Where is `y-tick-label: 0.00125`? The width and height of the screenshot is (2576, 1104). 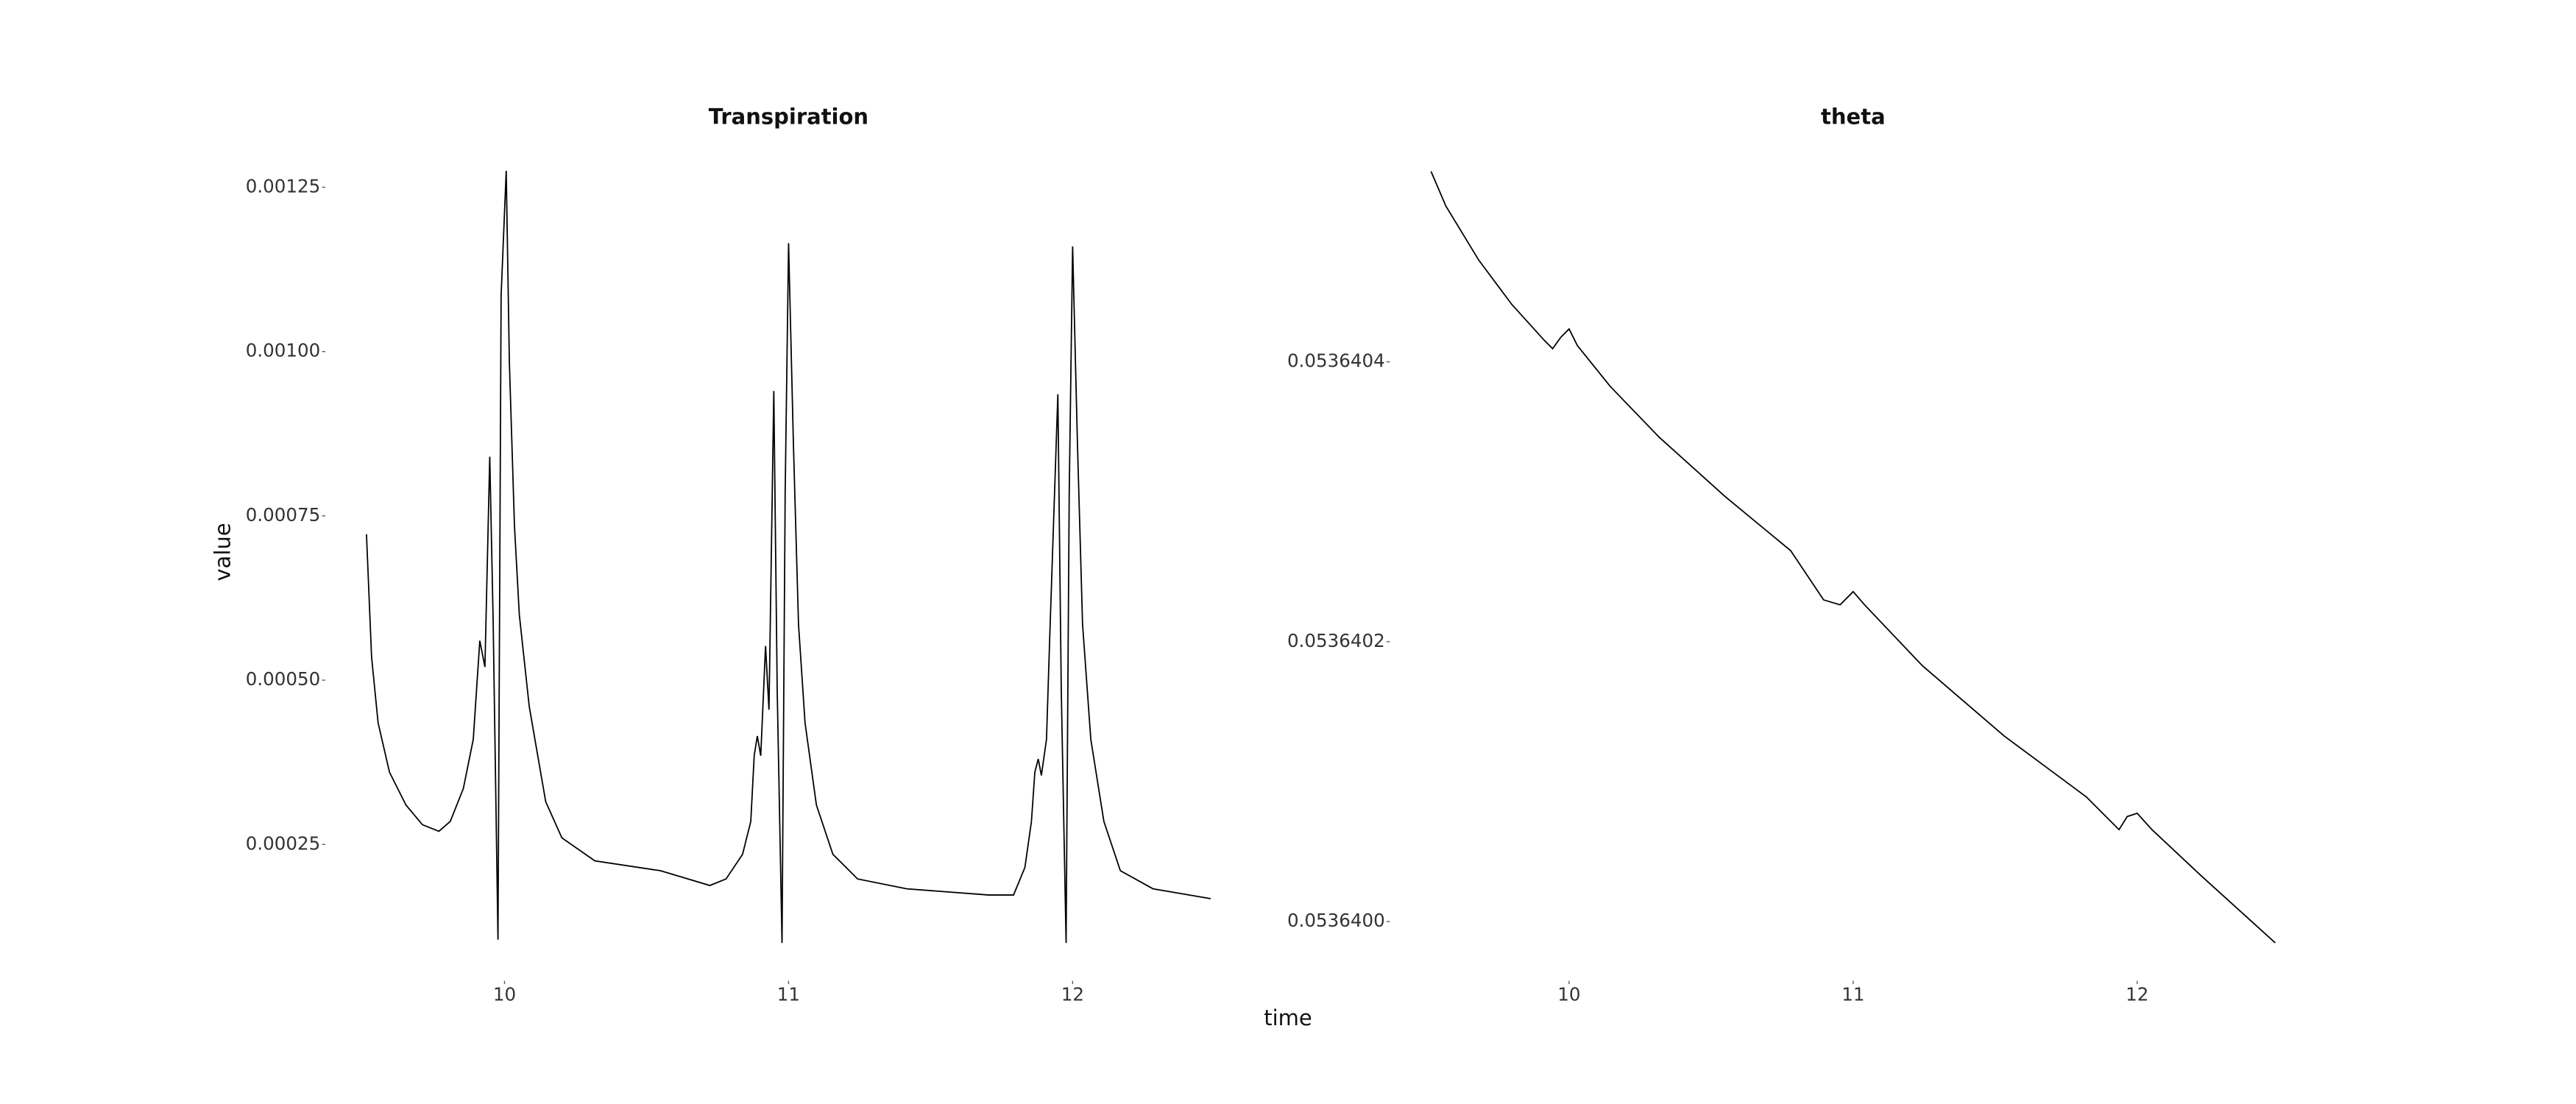 y-tick-label: 0.00125 is located at coordinates (283, 186).